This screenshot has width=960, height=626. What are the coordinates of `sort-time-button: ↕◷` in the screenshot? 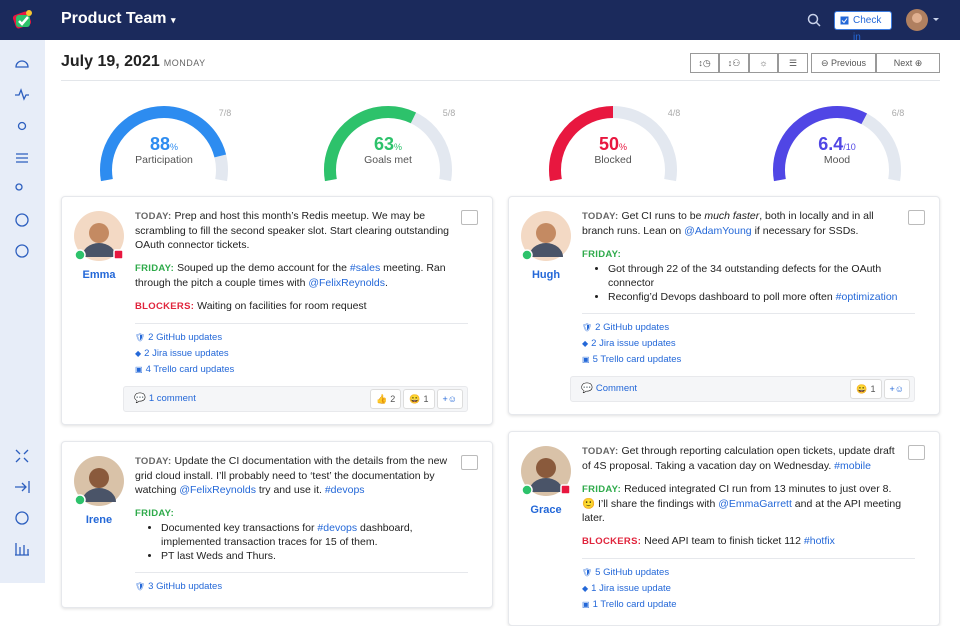 It's located at (704, 63).